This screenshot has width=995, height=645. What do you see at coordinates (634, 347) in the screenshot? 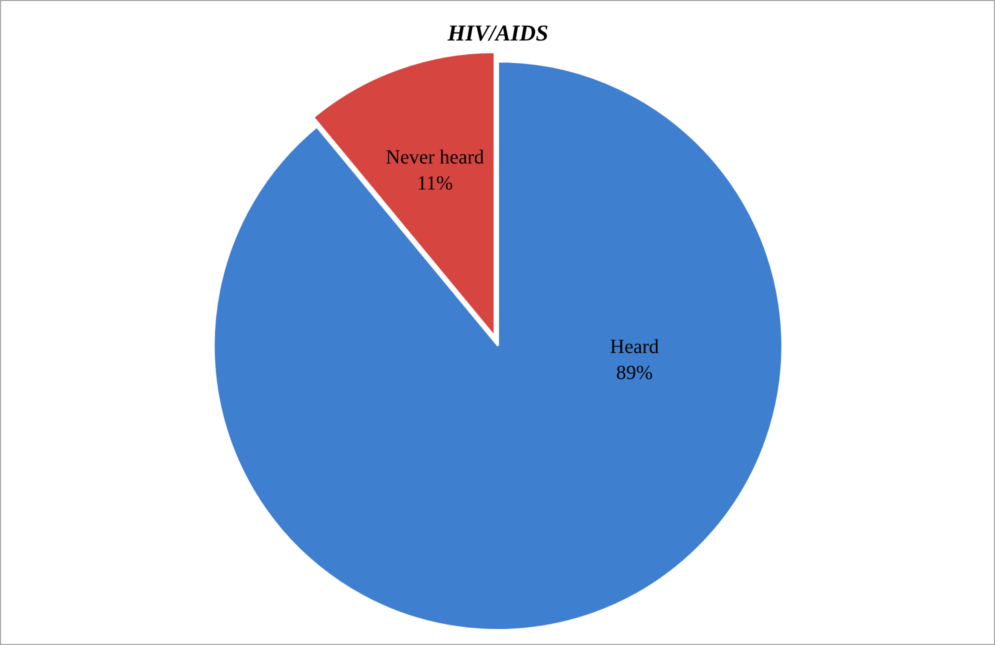
I see `slice-label: Heard` at bounding box center [634, 347].